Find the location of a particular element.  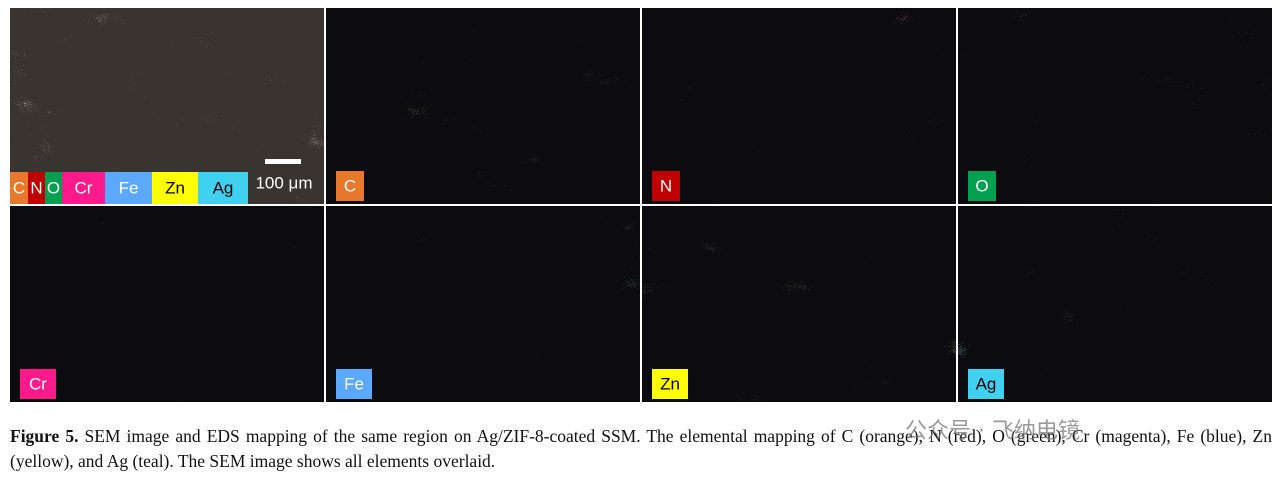

legend-label: Zn is located at coordinates (175, 187).